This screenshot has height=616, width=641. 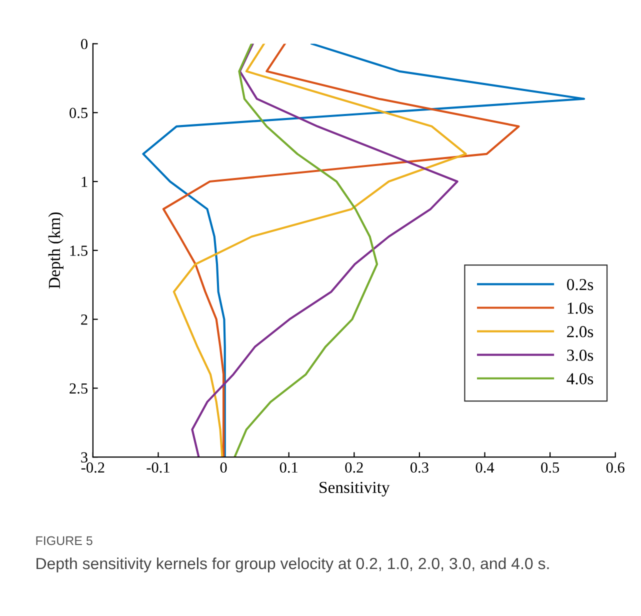 I want to click on x-tick-label: 0.4, so click(x=485, y=467).